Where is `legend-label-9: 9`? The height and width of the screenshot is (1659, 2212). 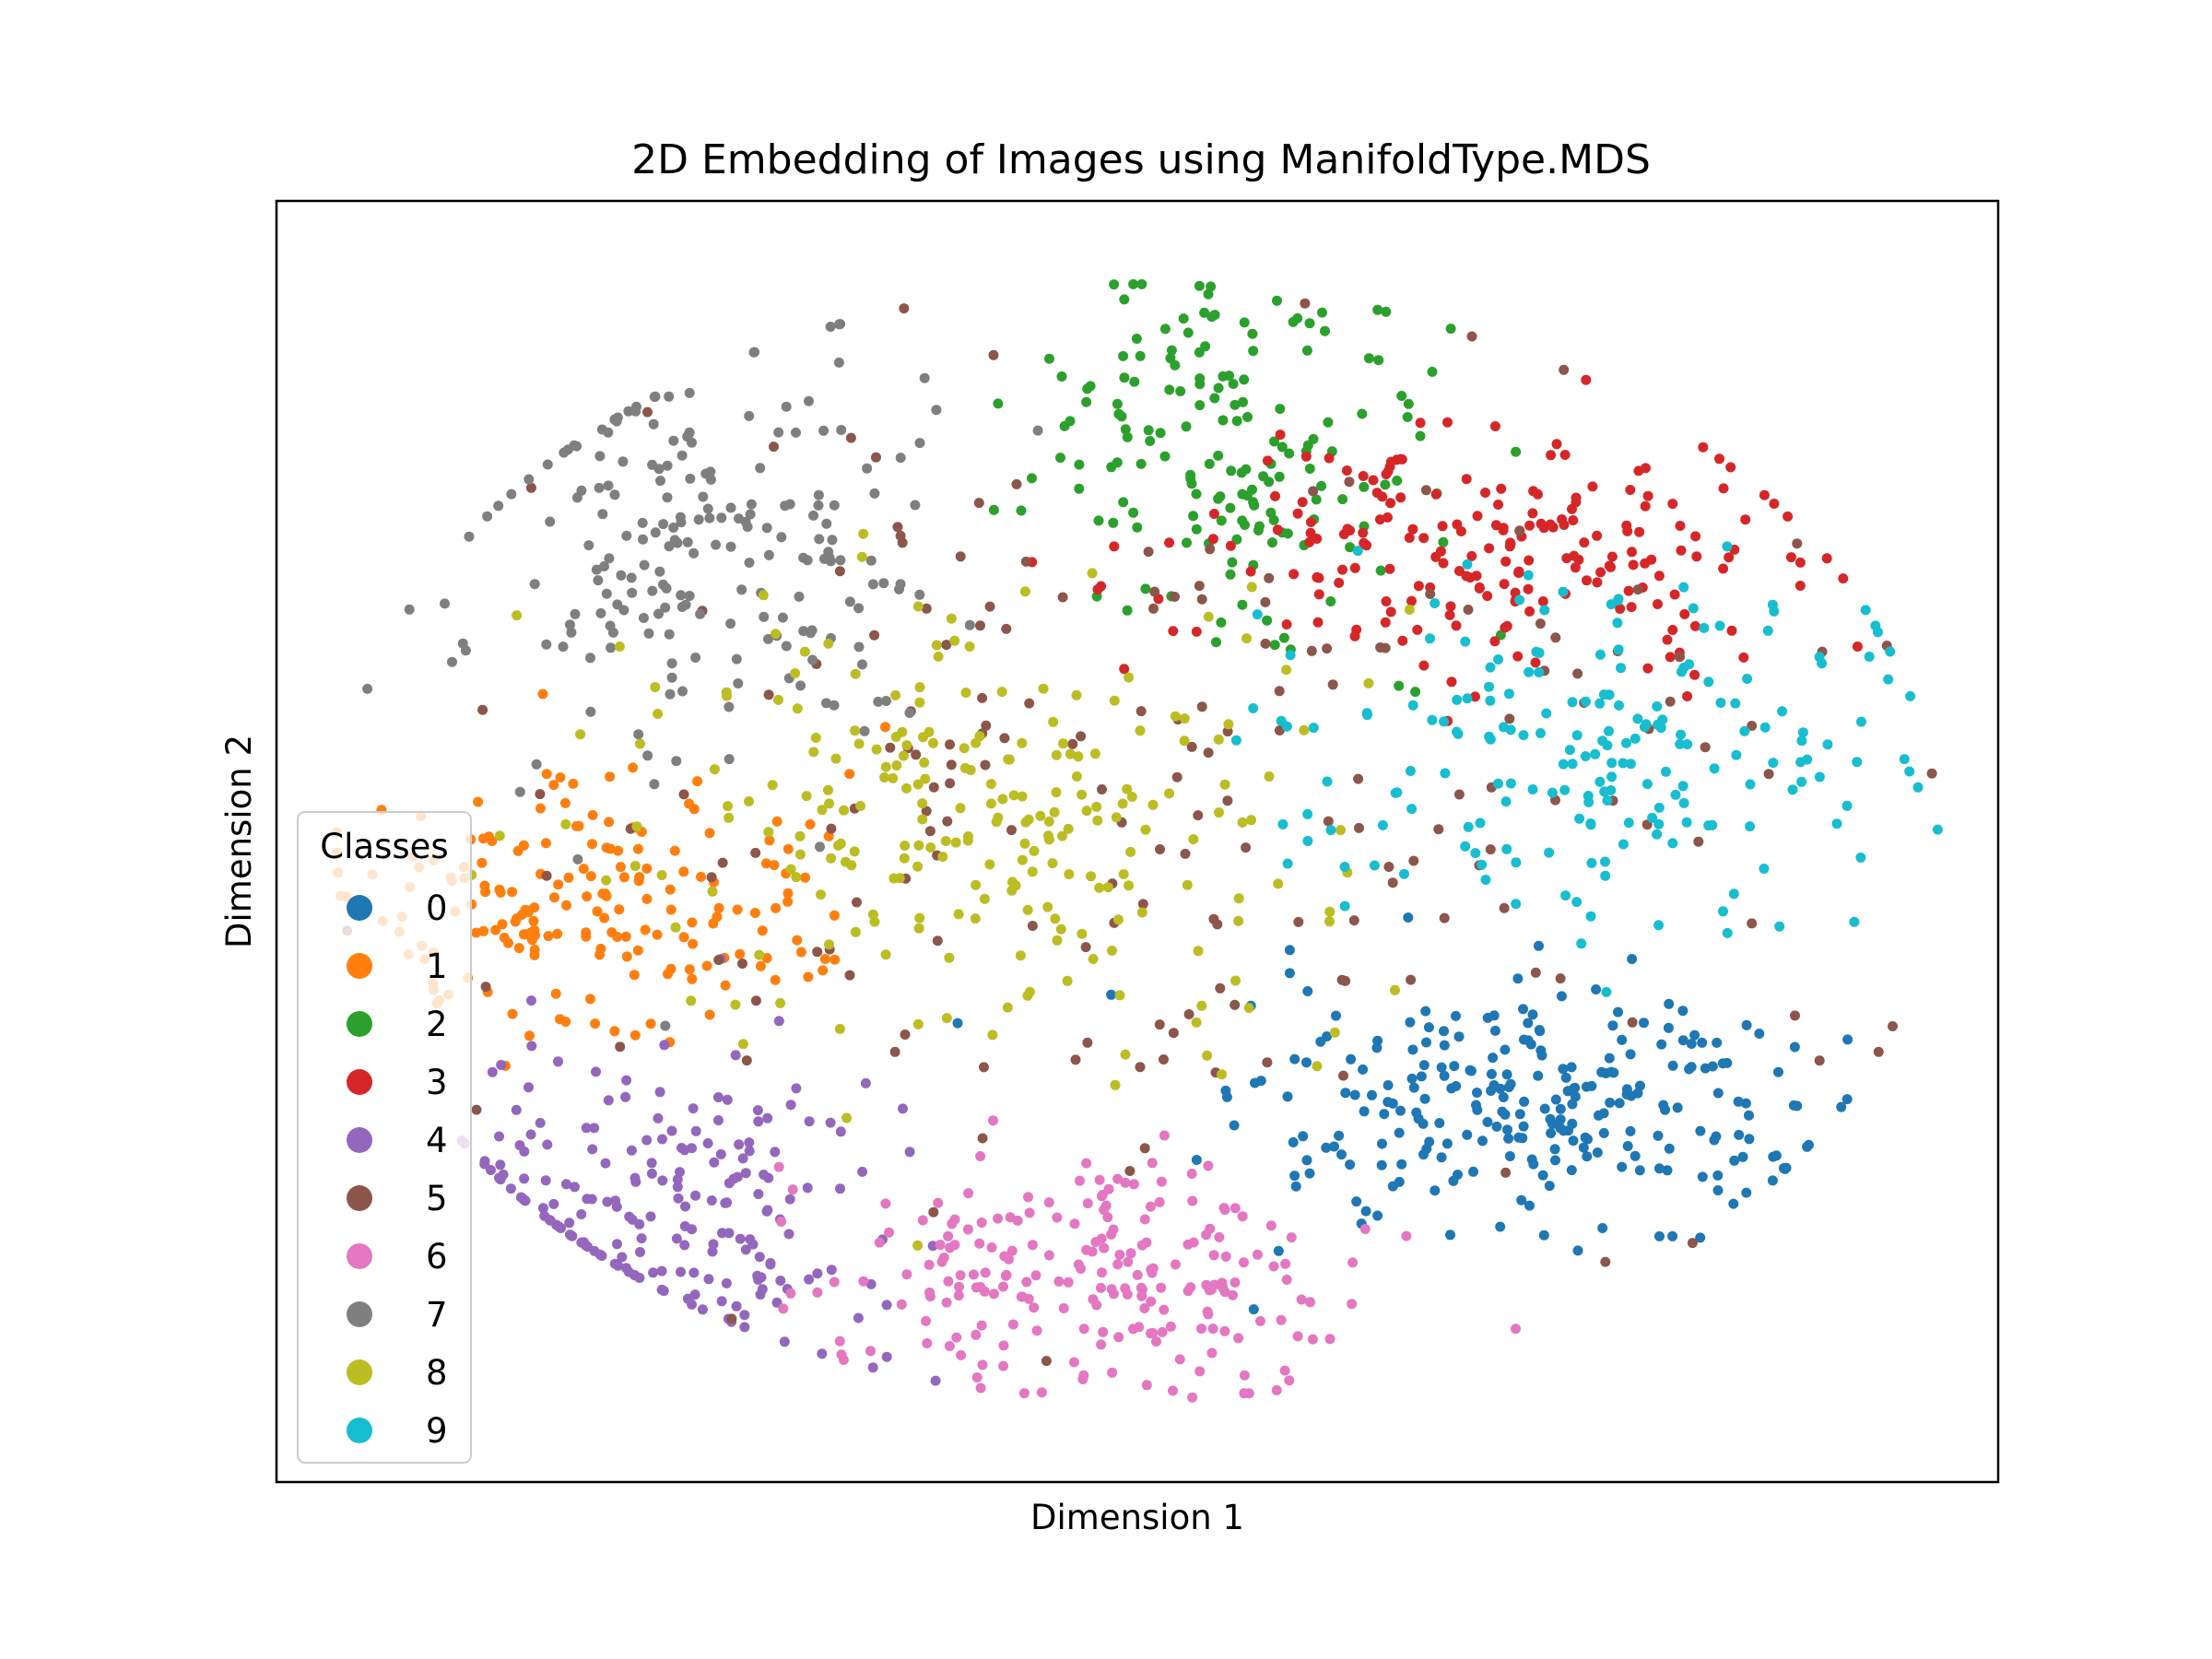
legend-label-9: 9 is located at coordinates (437, 1431).